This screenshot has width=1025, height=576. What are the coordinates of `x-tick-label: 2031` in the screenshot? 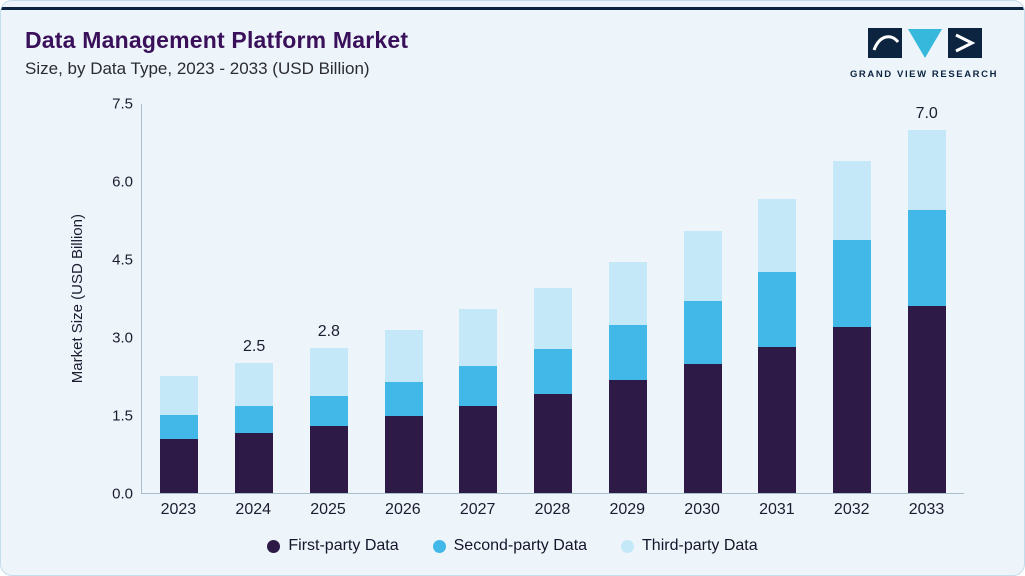 It's located at (777, 509).